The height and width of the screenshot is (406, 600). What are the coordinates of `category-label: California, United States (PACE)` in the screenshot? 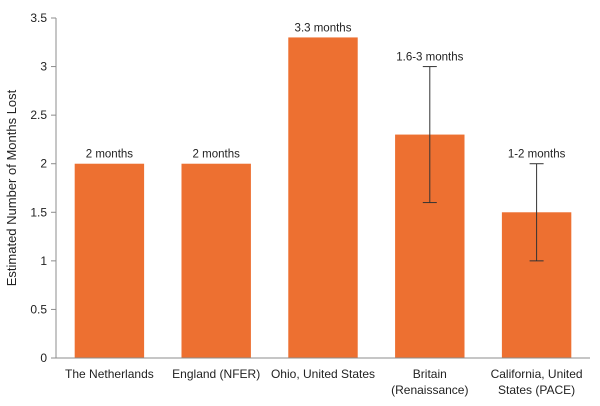 It's located at (537, 382).